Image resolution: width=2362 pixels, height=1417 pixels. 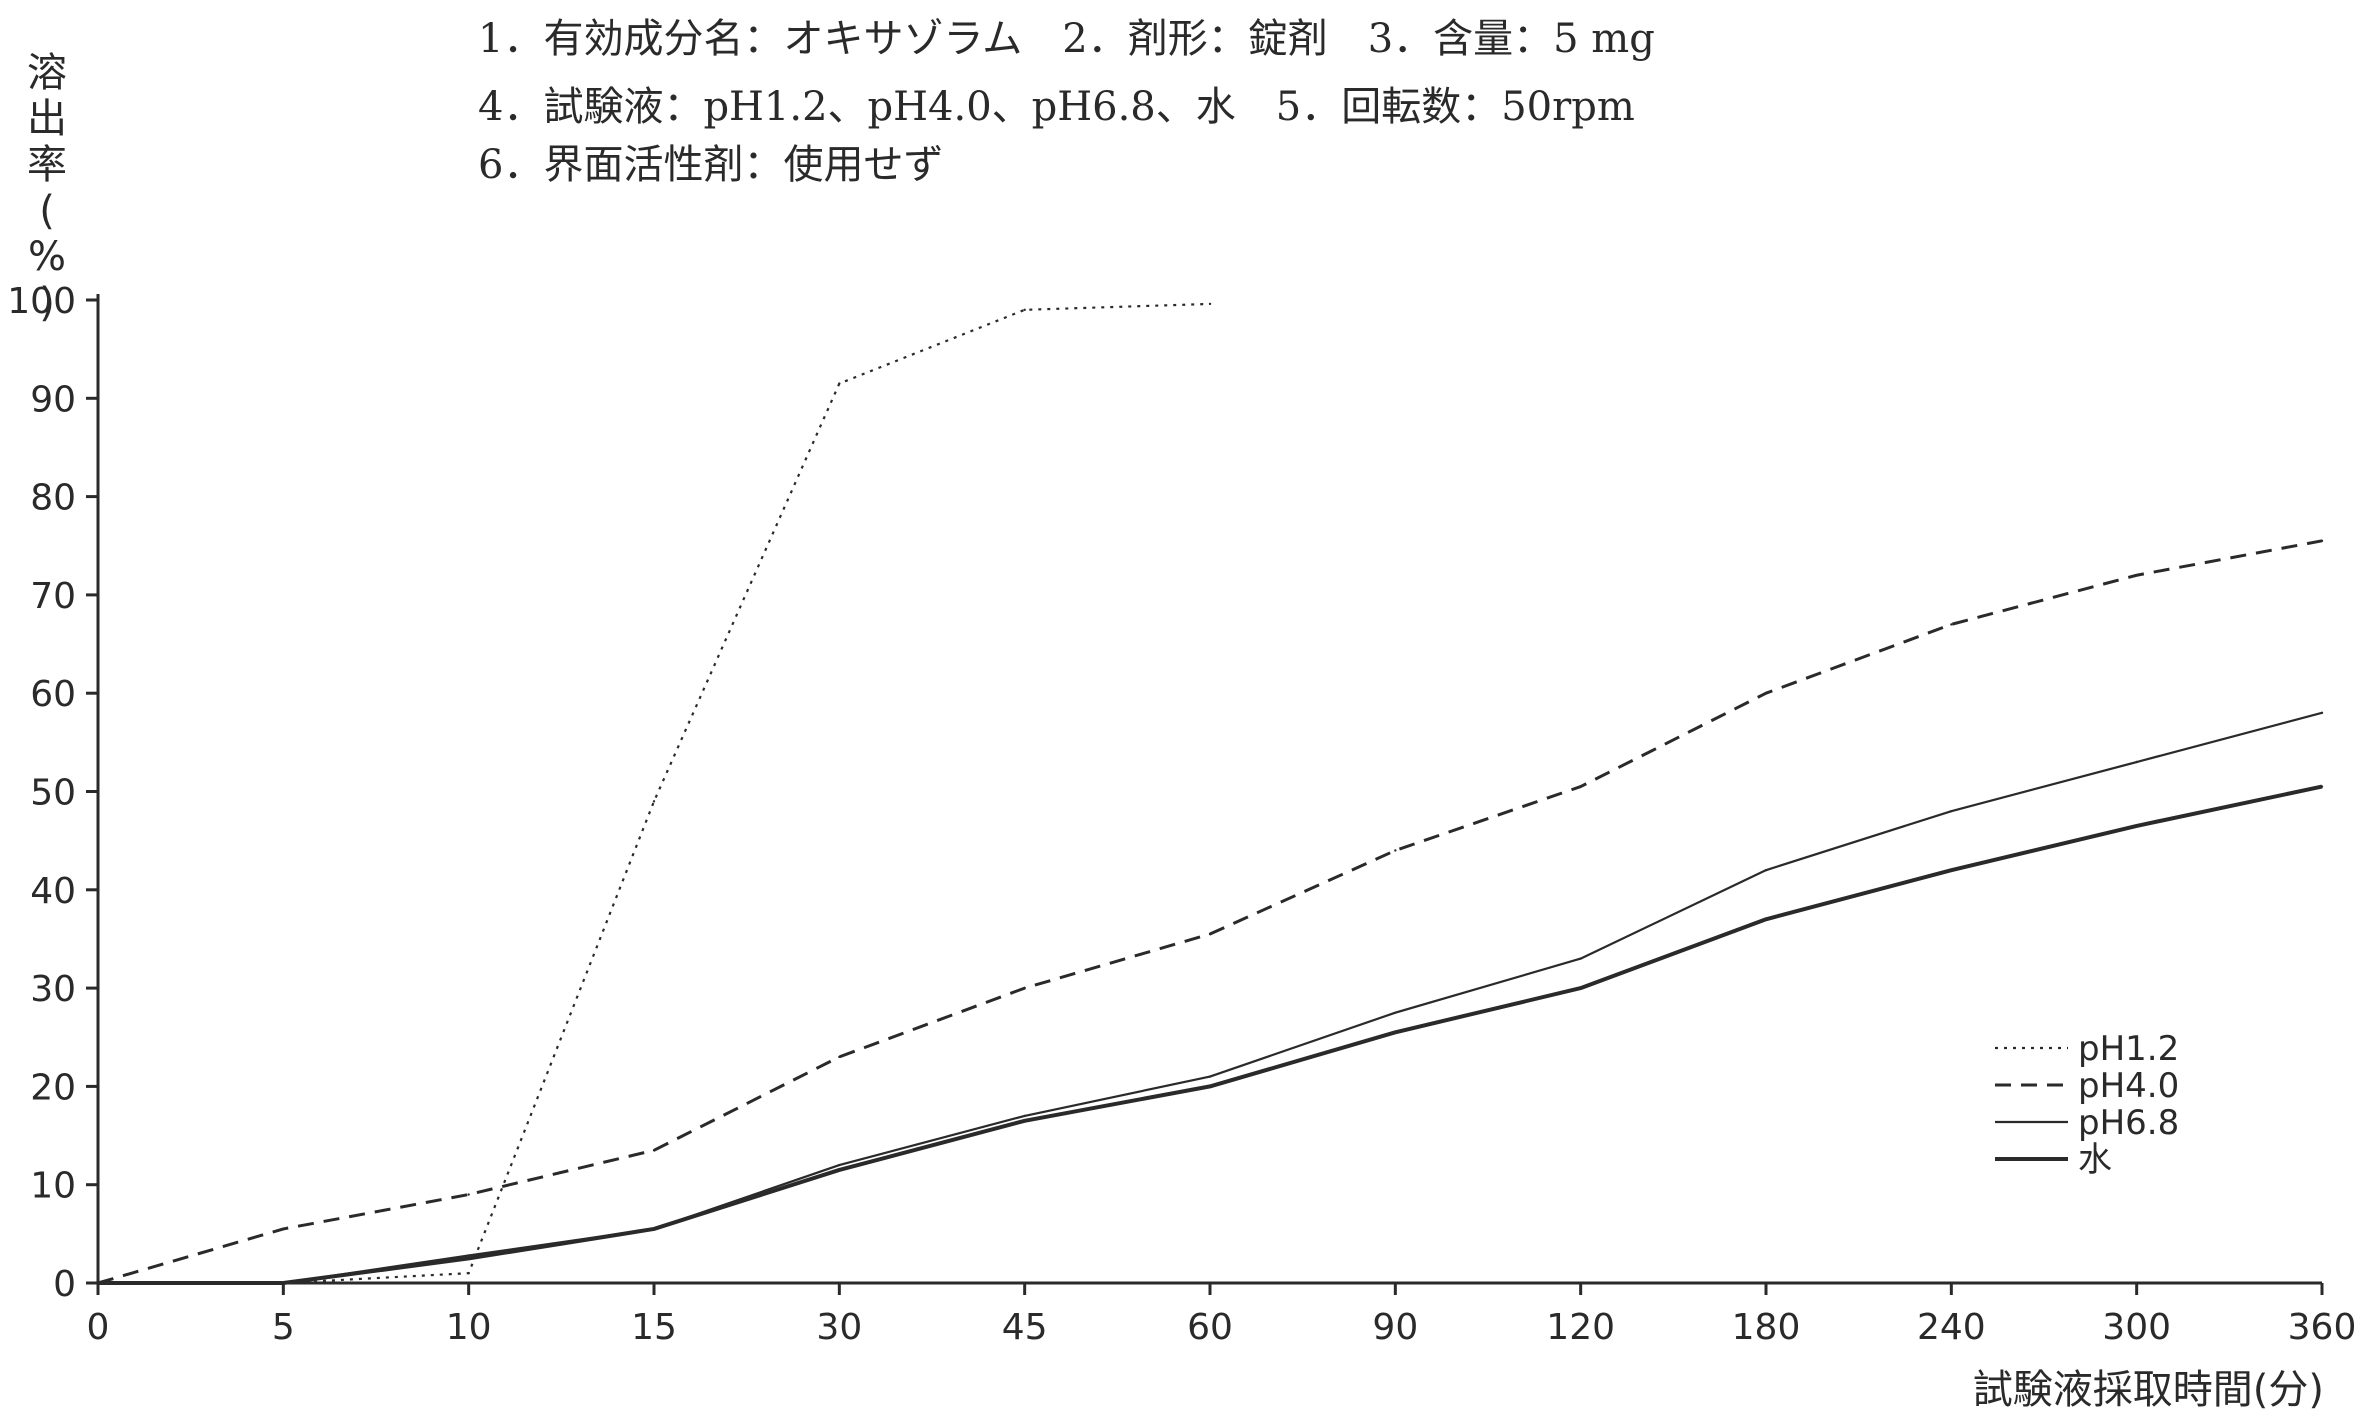 What do you see at coordinates (53, 793) in the screenshot?
I see `y-tick-label: 50` at bounding box center [53, 793].